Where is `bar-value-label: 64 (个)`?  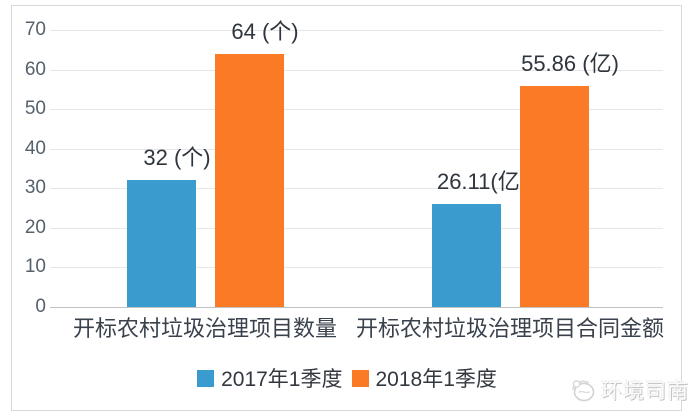 bar-value-label: 64 (个) is located at coordinates (265, 31).